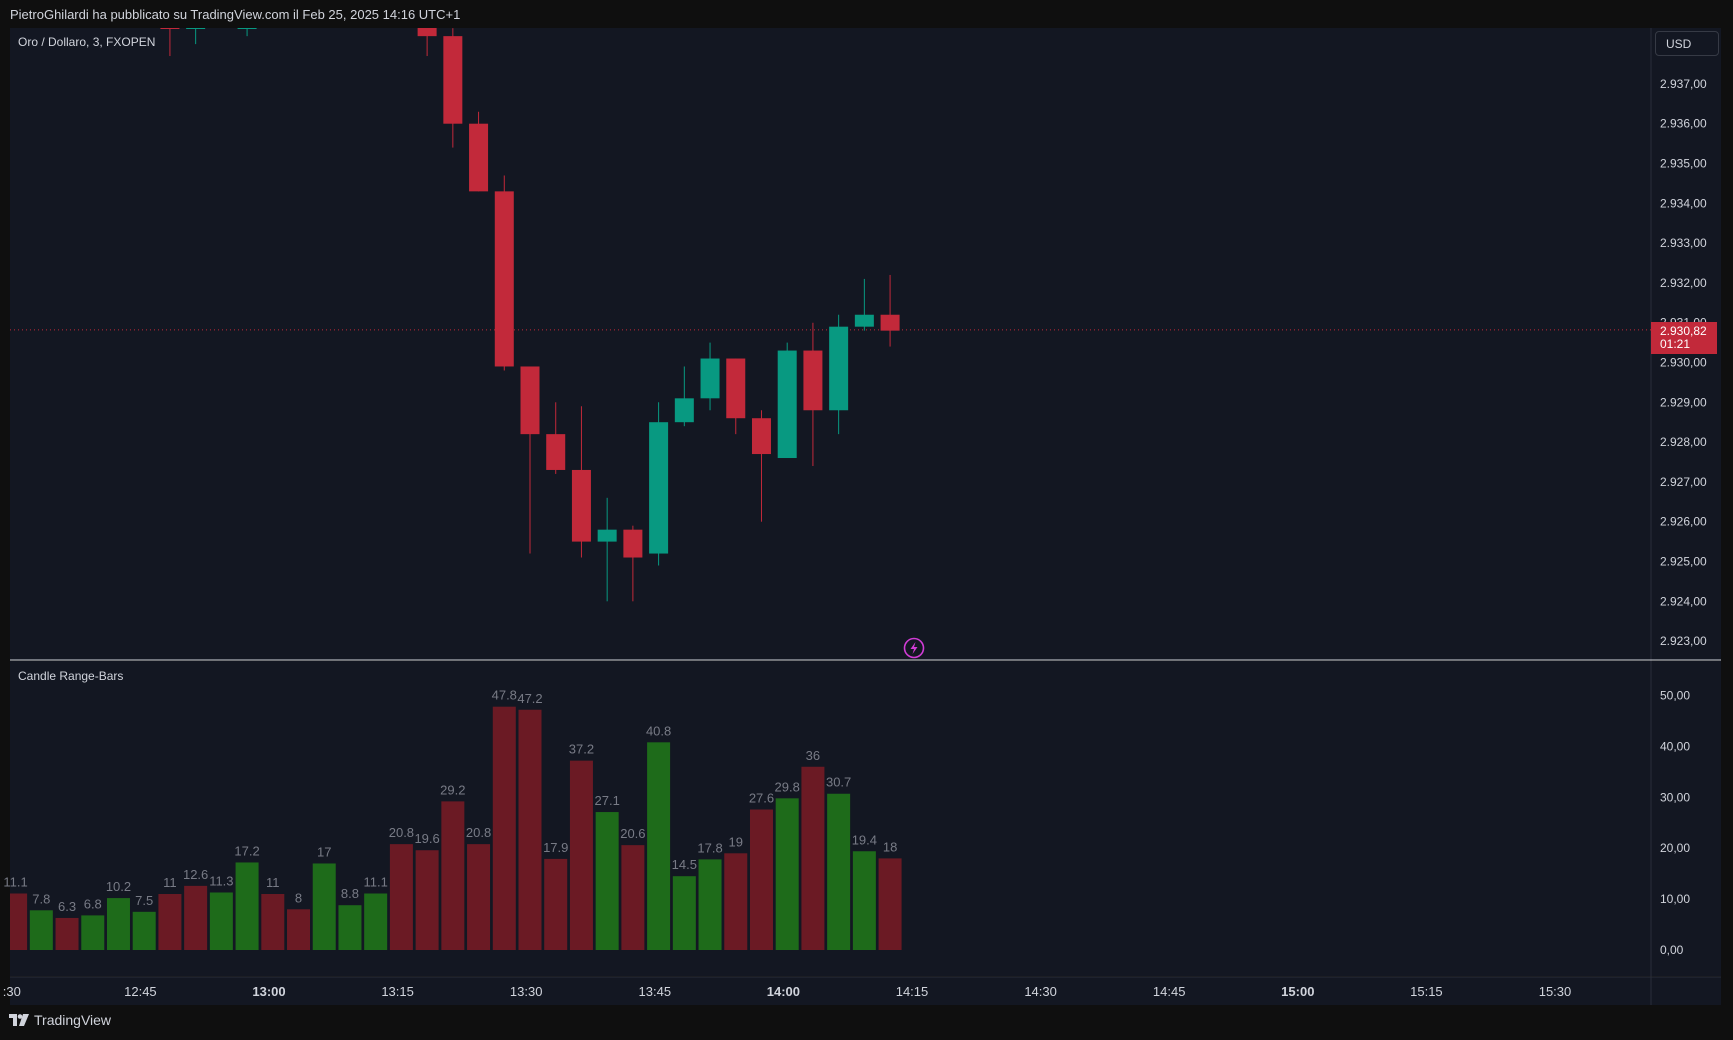 The height and width of the screenshot is (1040, 1733). Describe the element at coordinates (655, 991) in the screenshot. I see `time-axis-label: 13:45` at that location.